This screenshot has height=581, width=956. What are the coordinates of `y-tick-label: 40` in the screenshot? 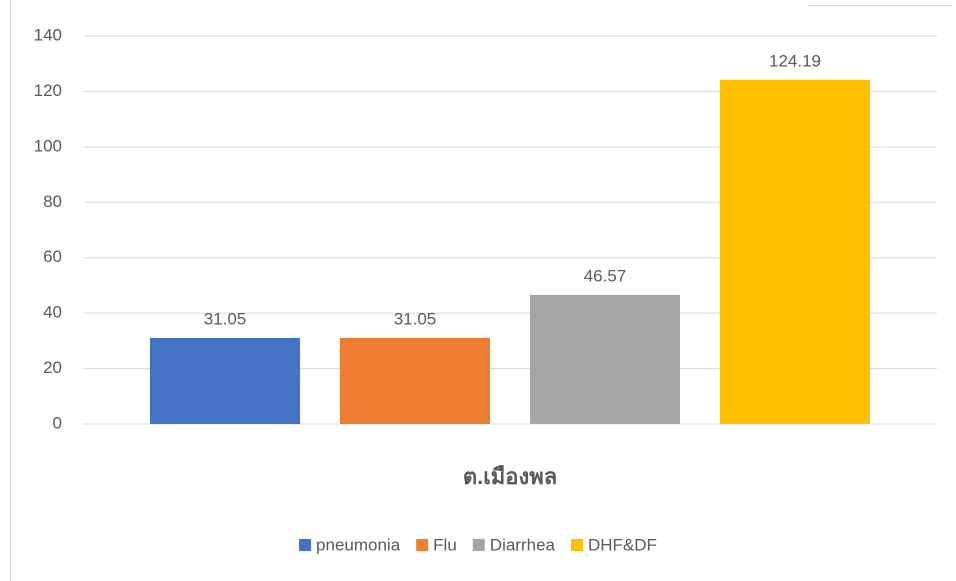 It's located at (52, 312).